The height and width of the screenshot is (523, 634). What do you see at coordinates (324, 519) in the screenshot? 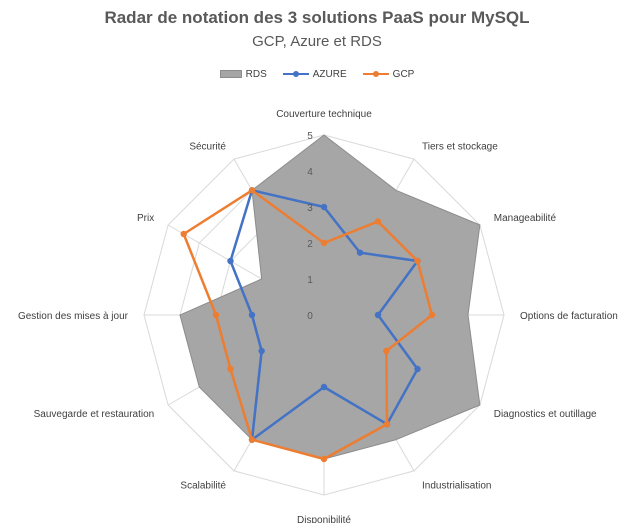
I see `axis-label: Disponibilité` at bounding box center [324, 519].